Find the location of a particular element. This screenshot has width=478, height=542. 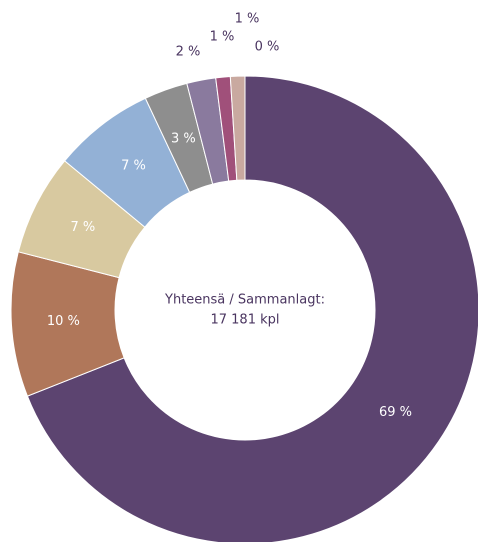

slice-label: 0 % is located at coordinates (267, 47).